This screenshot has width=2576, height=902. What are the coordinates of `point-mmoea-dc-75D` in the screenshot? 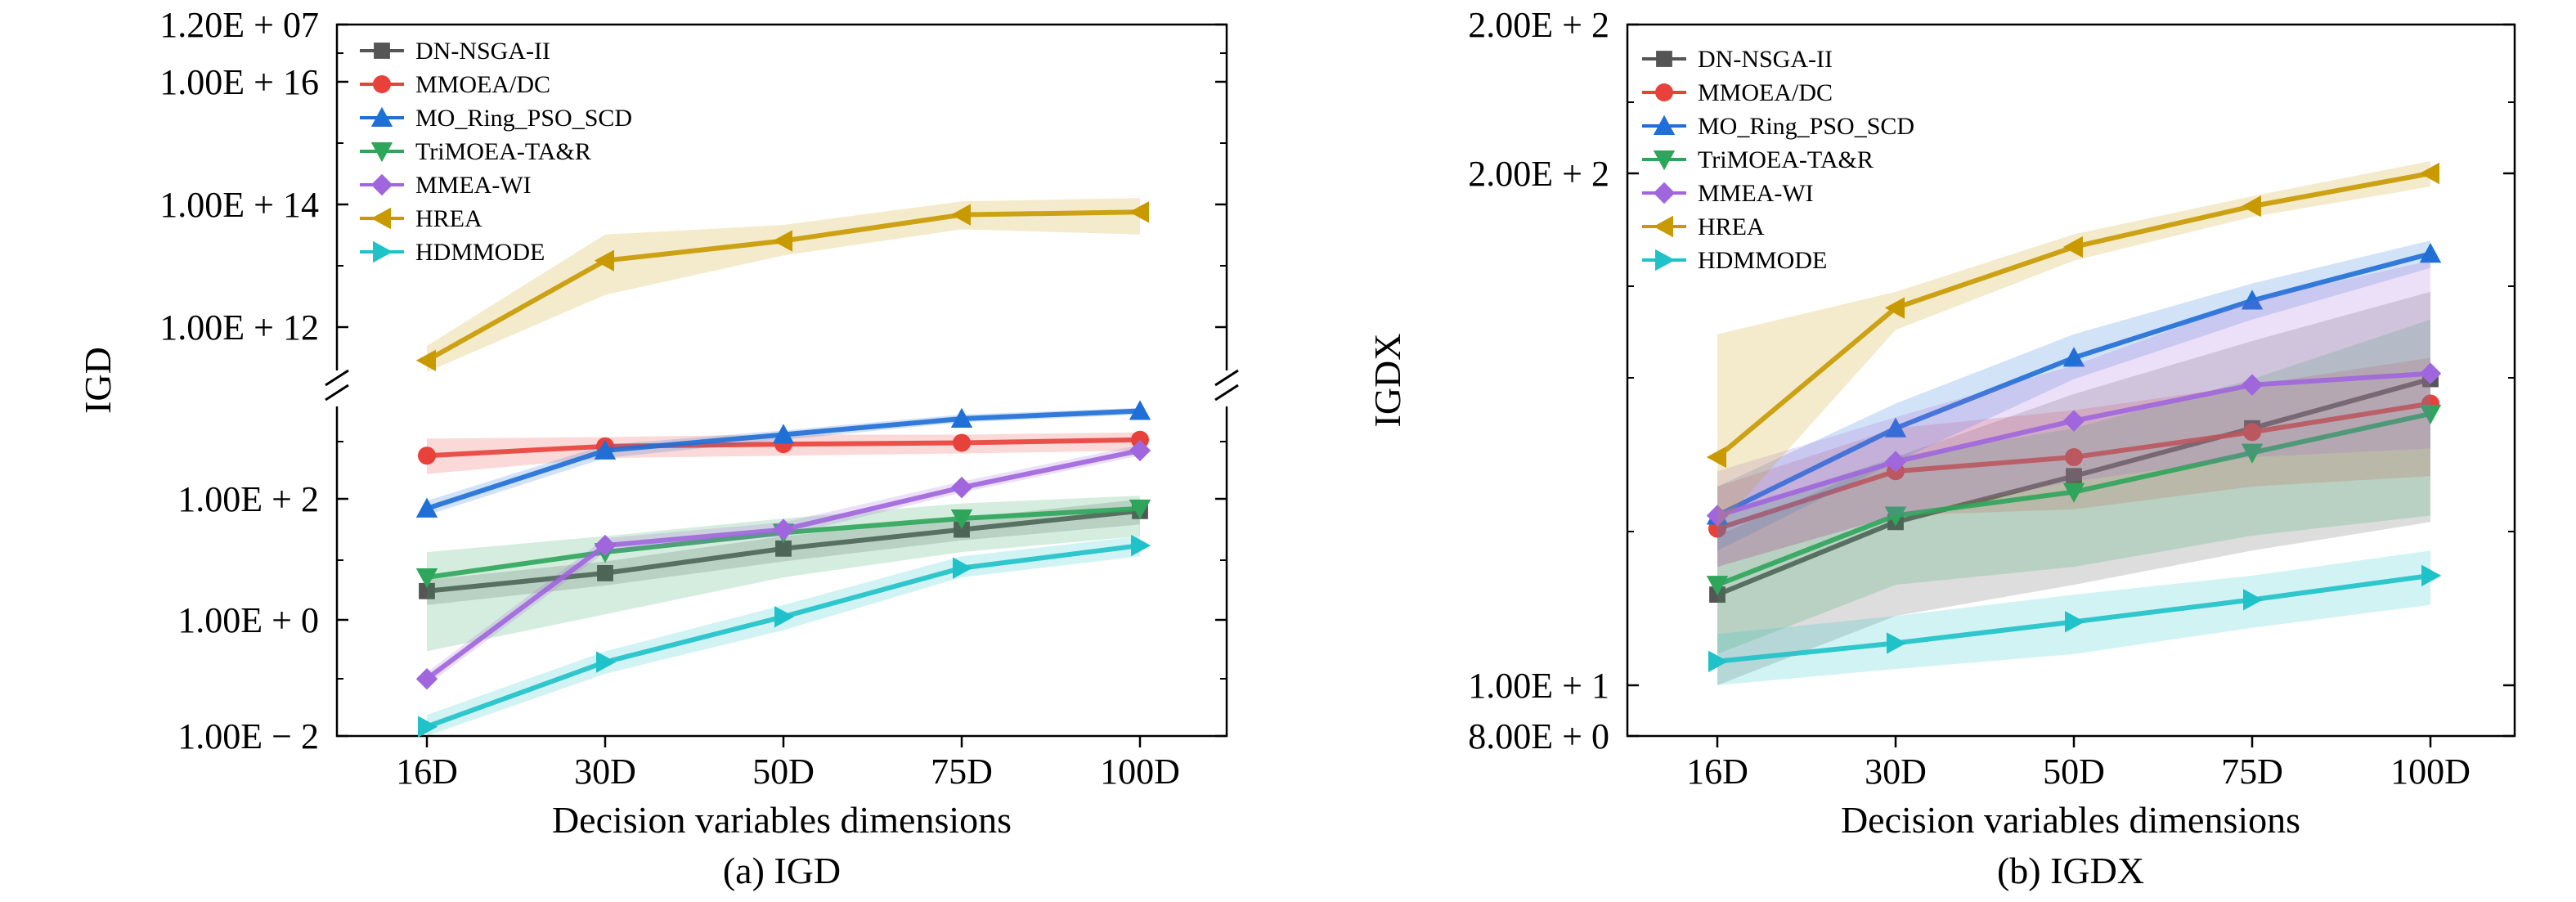 It's located at (2252, 432).